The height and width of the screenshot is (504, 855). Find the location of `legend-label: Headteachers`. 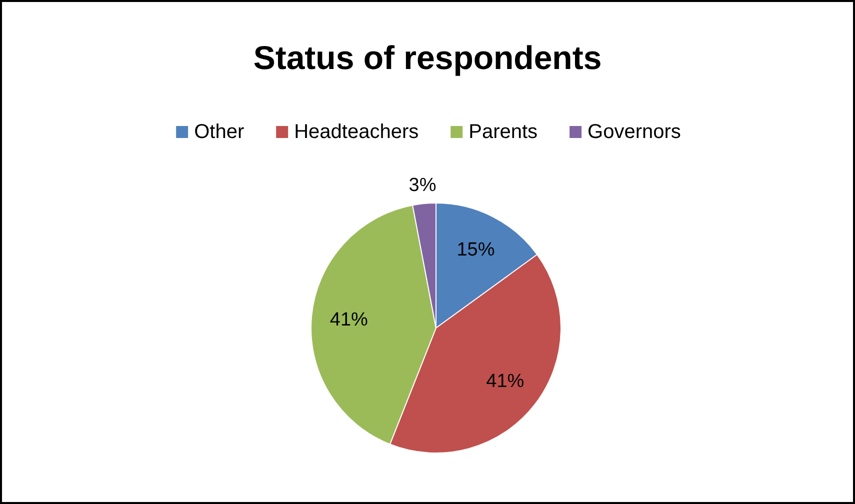

legend-label: Headteachers is located at coordinates (356, 132).